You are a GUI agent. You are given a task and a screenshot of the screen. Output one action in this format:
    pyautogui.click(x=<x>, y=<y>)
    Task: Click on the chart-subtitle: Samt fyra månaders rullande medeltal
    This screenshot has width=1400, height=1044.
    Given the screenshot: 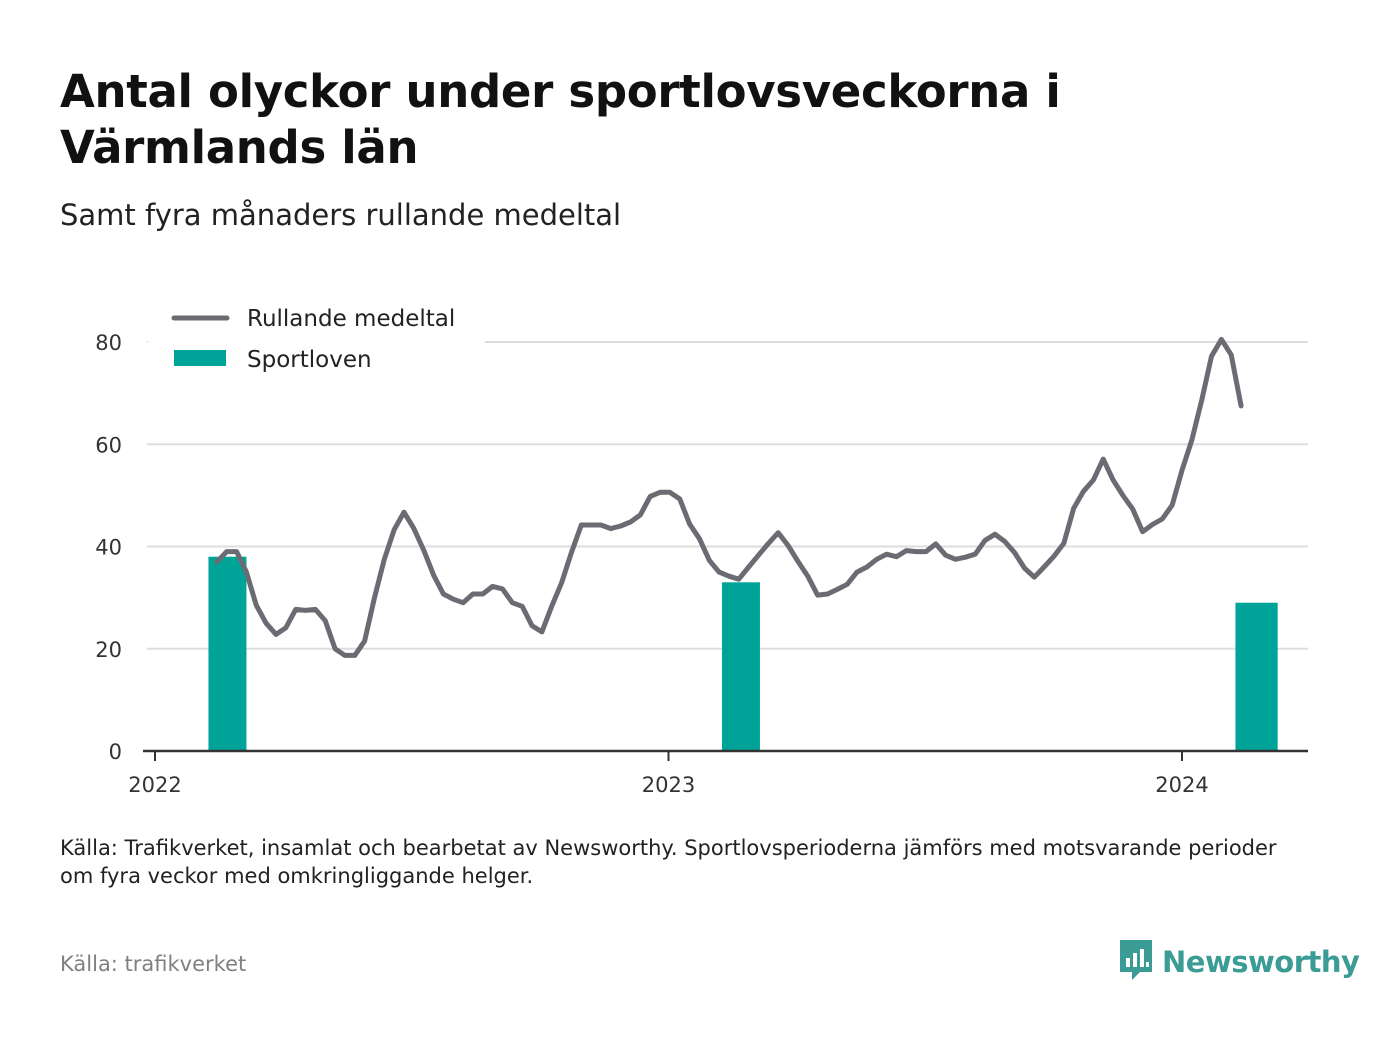 What is the action you would take?
    pyautogui.click(x=341, y=215)
    